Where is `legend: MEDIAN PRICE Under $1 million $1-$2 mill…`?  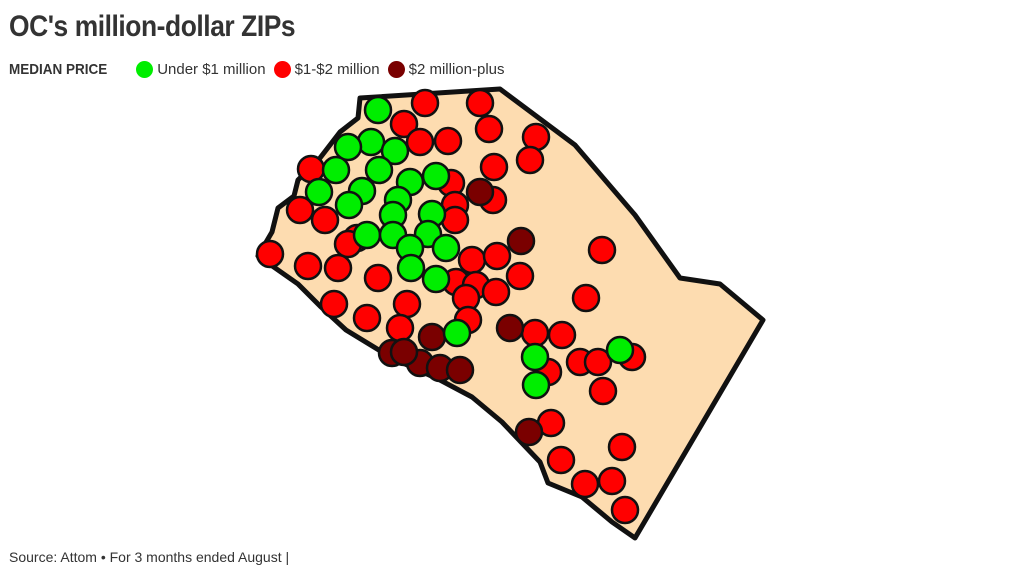
legend: MEDIAN PRICE Under $1 million $1-$2 mill… is located at coordinates (261, 69).